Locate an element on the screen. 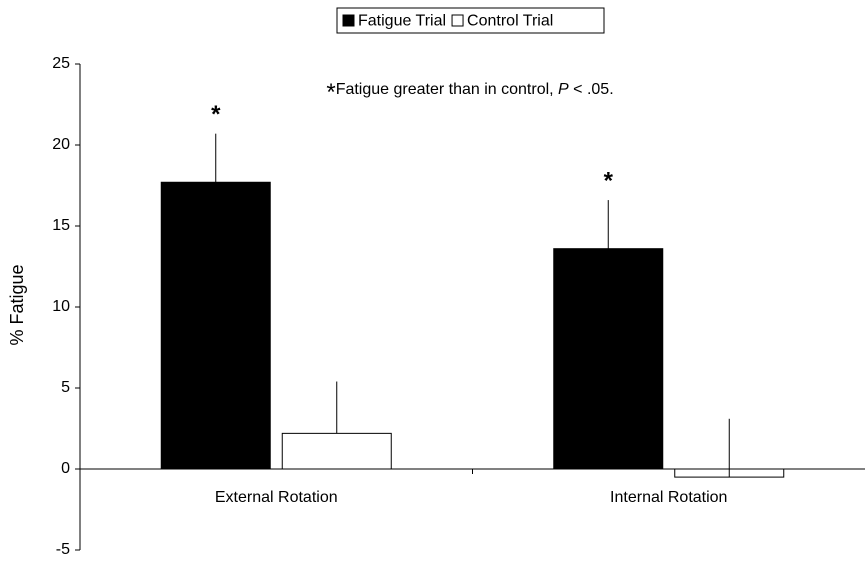 Image resolution: width=867 pixels, height=567 pixels. y-tick-label: 0 is located at coordinates (65, 468).